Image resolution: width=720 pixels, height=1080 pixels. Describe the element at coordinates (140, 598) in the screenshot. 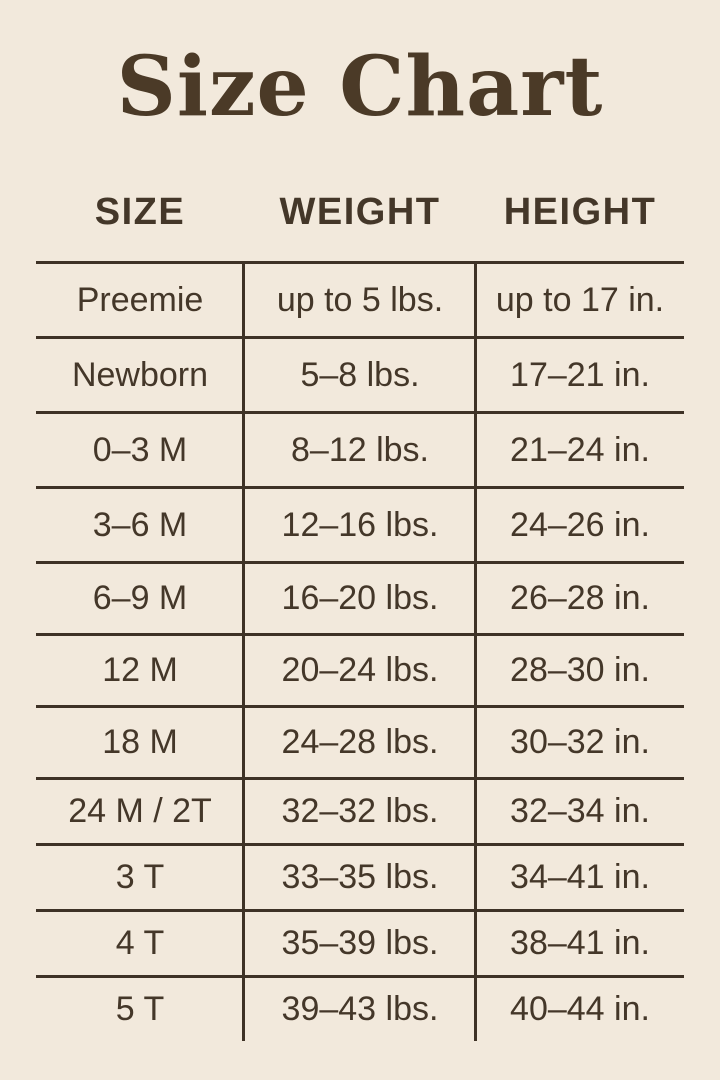

I see `cell-size: 6–9 M` at that location.